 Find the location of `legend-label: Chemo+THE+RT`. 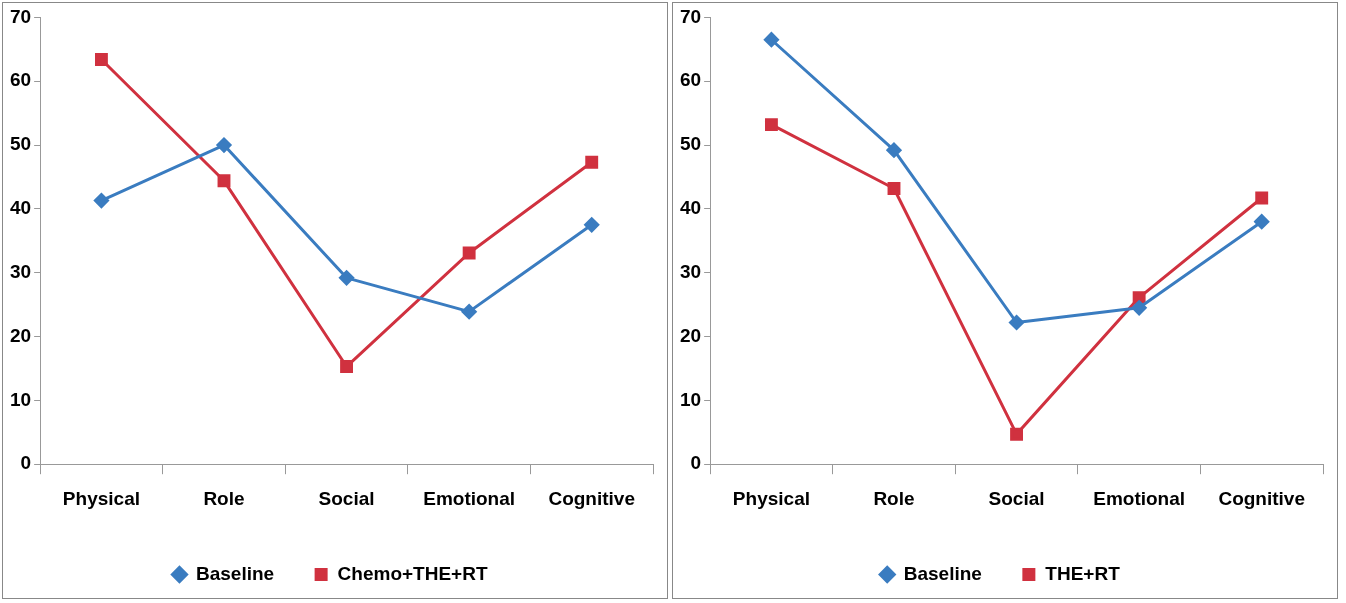

legend-label: Chemo+THE+RT is located at coordinates (412, 573).